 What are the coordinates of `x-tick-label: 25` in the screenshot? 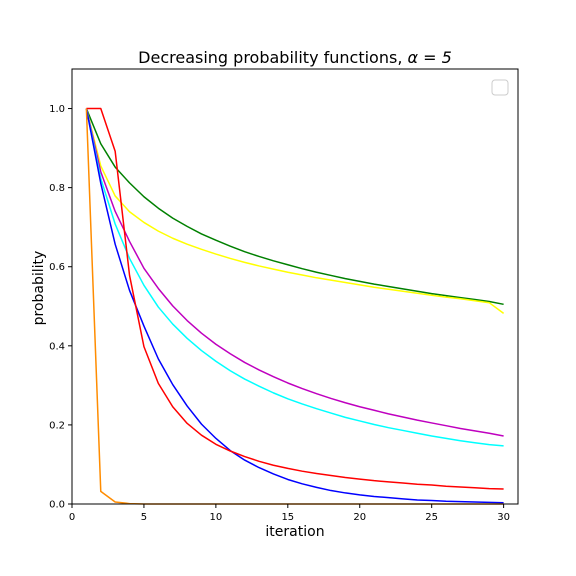 It's located at (431, 517).